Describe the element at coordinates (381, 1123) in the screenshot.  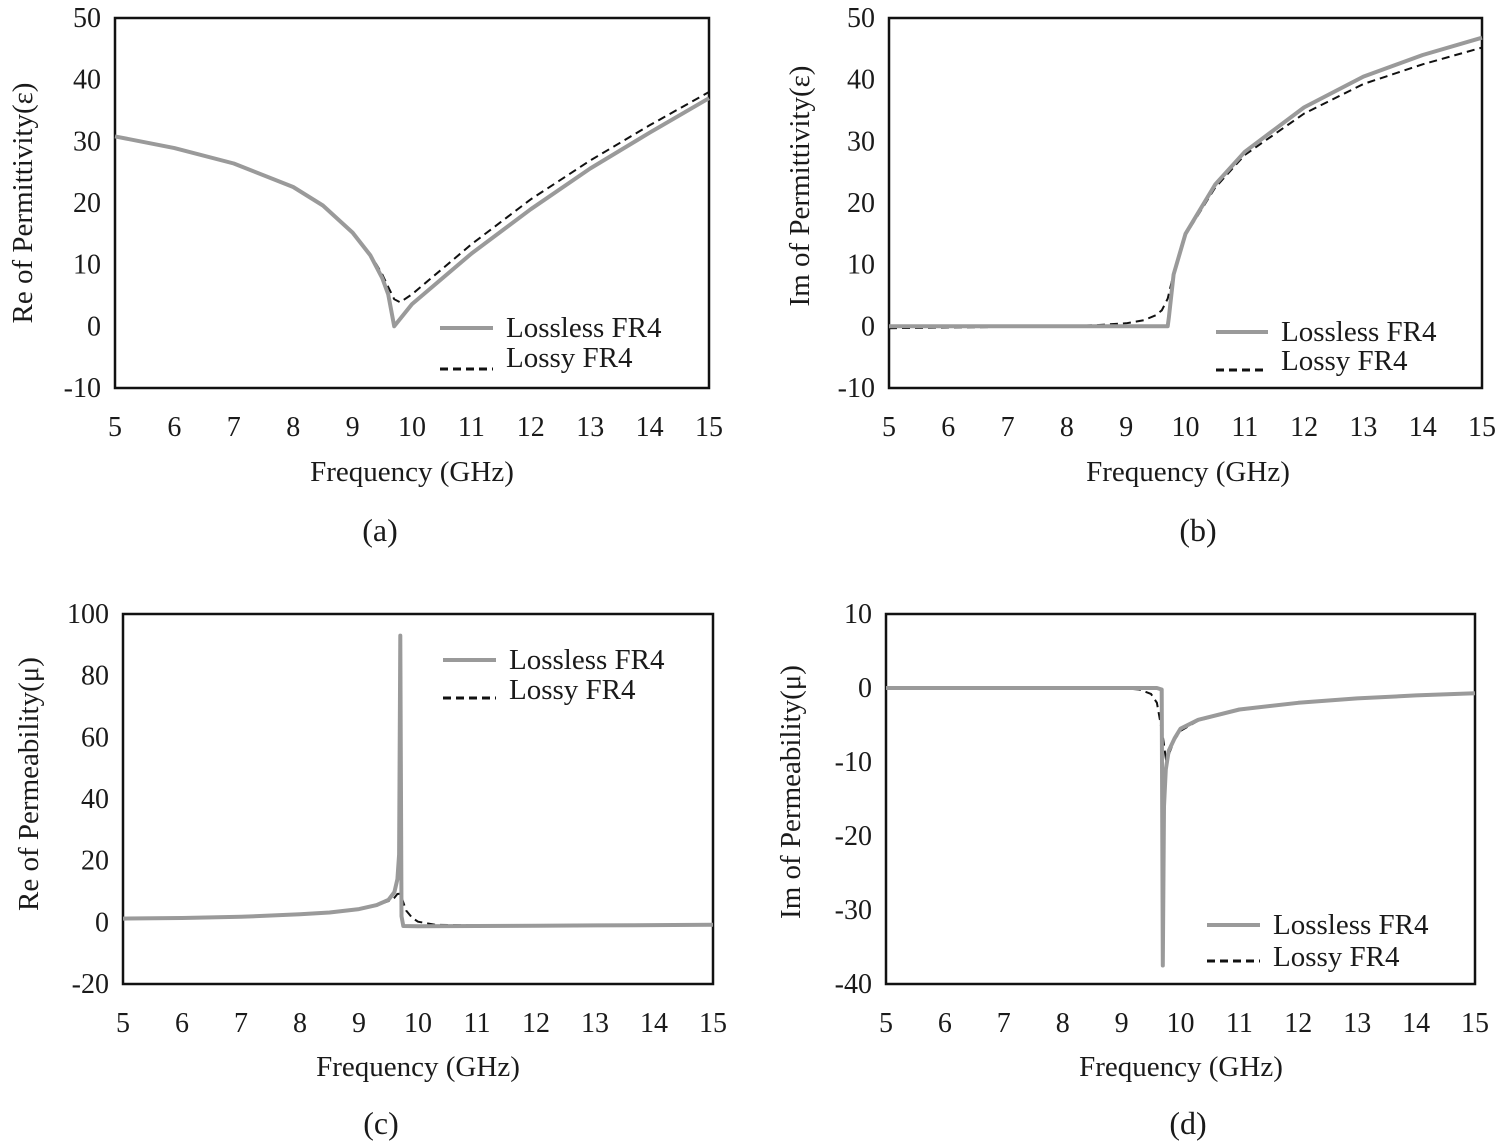
I see `panel-caption: (c)` at that location.